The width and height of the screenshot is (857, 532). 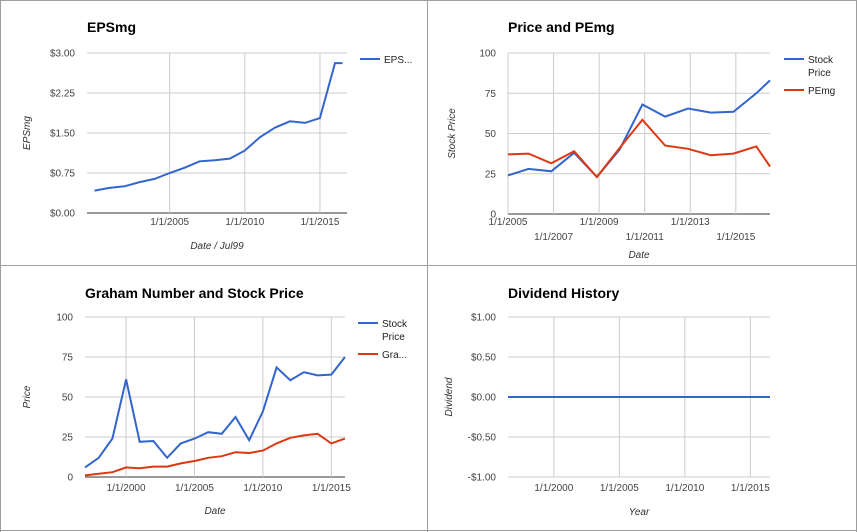 What do you see at coordinates (449, 396) in the screenshot?
I see `y-axis-label: Dividend` at bounding box center [449, 396].